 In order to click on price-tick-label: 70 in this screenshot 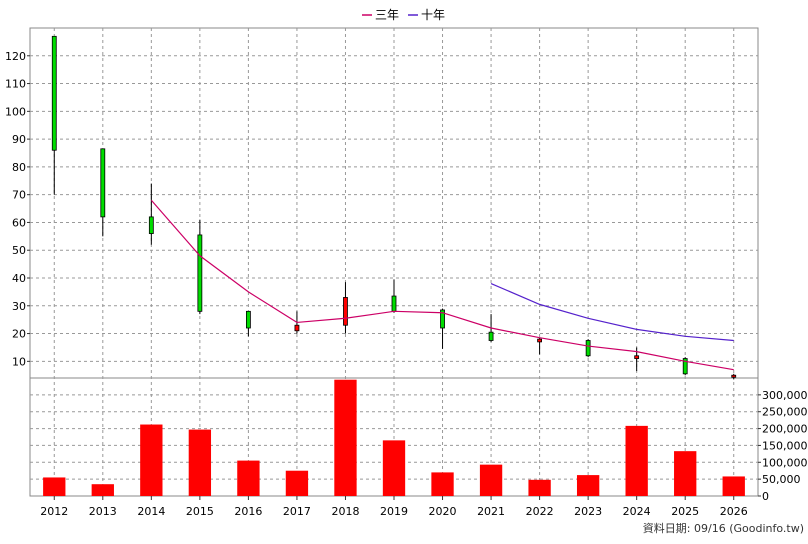, I will do `click(19, 195)`.